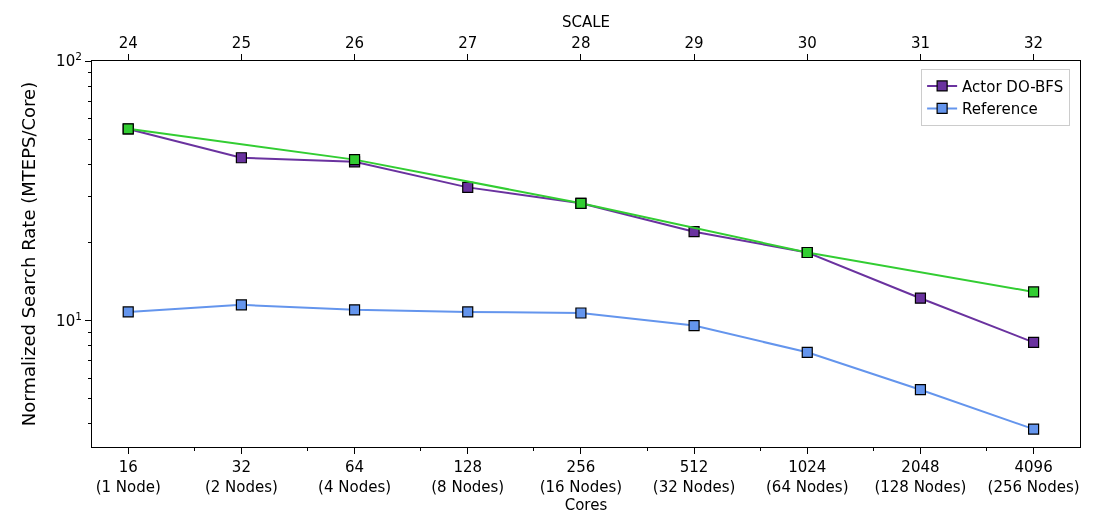 This screenshot has width=1094, height=525. Describe the element at coordinates (69, 60) in the screenshot. I see `y-tick-label: 10$^{2}$` at that location.